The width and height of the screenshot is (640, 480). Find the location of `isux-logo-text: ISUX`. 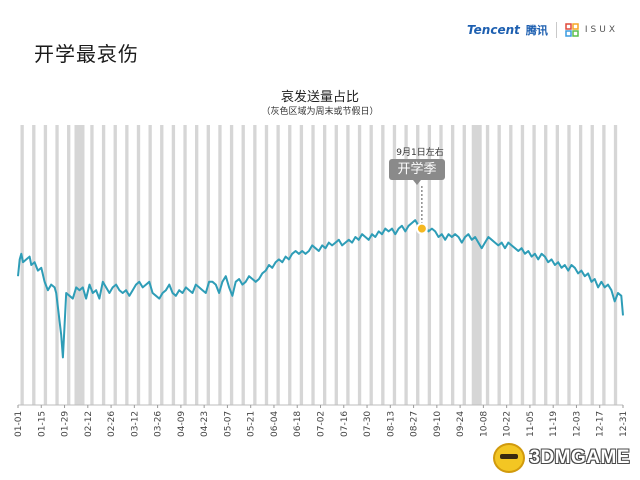

isux-logo-text: ISUX is located at coordinates (601, 30).